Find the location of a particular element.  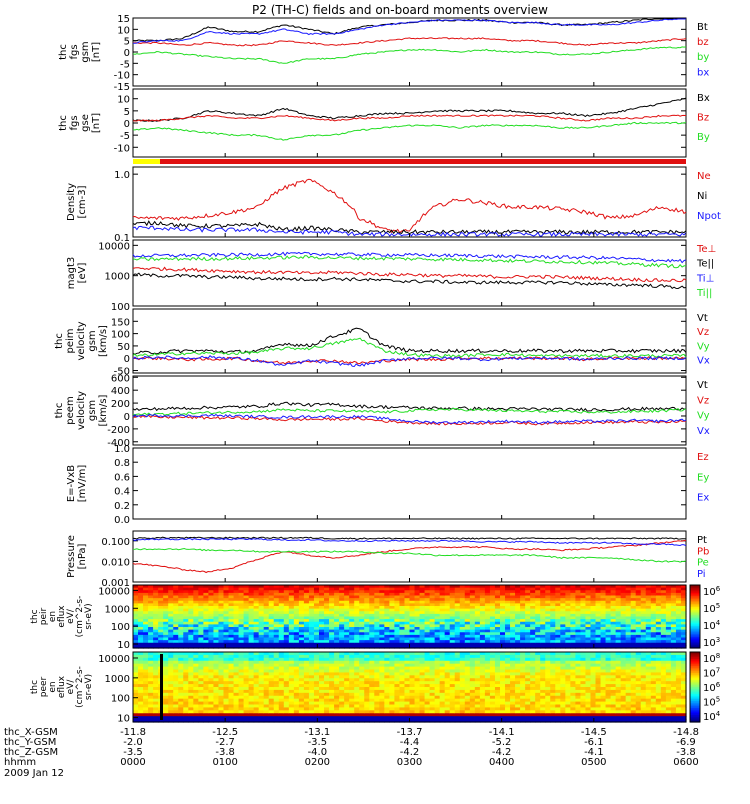

legend-entry: Pb is located at coordinates (703, 551).